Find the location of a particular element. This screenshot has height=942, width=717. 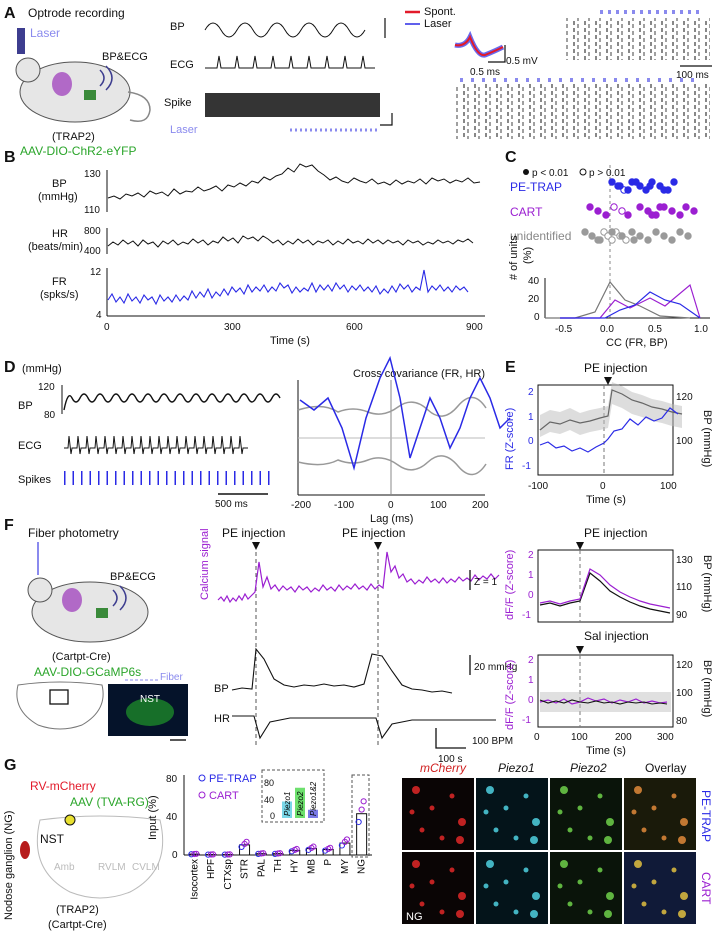

f-z-scale: Z = 1 is located at coordinates (486, 582).